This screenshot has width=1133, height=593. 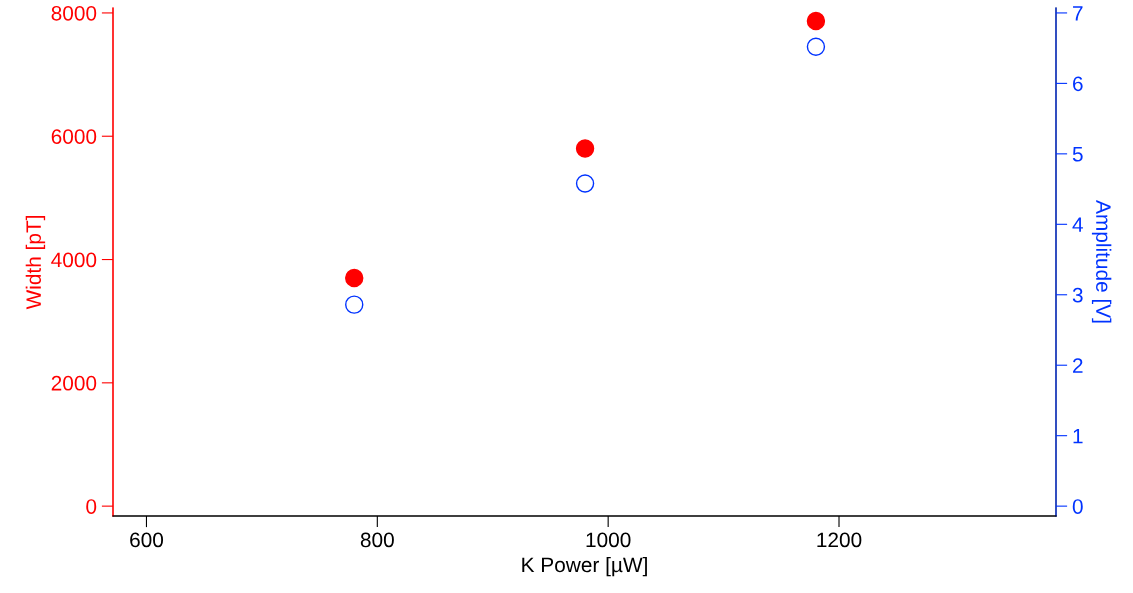 What do you see at coordinates (147, 540) in the screenshot?
I see `x-tick-label: 600` at bounding box center [147, 540].